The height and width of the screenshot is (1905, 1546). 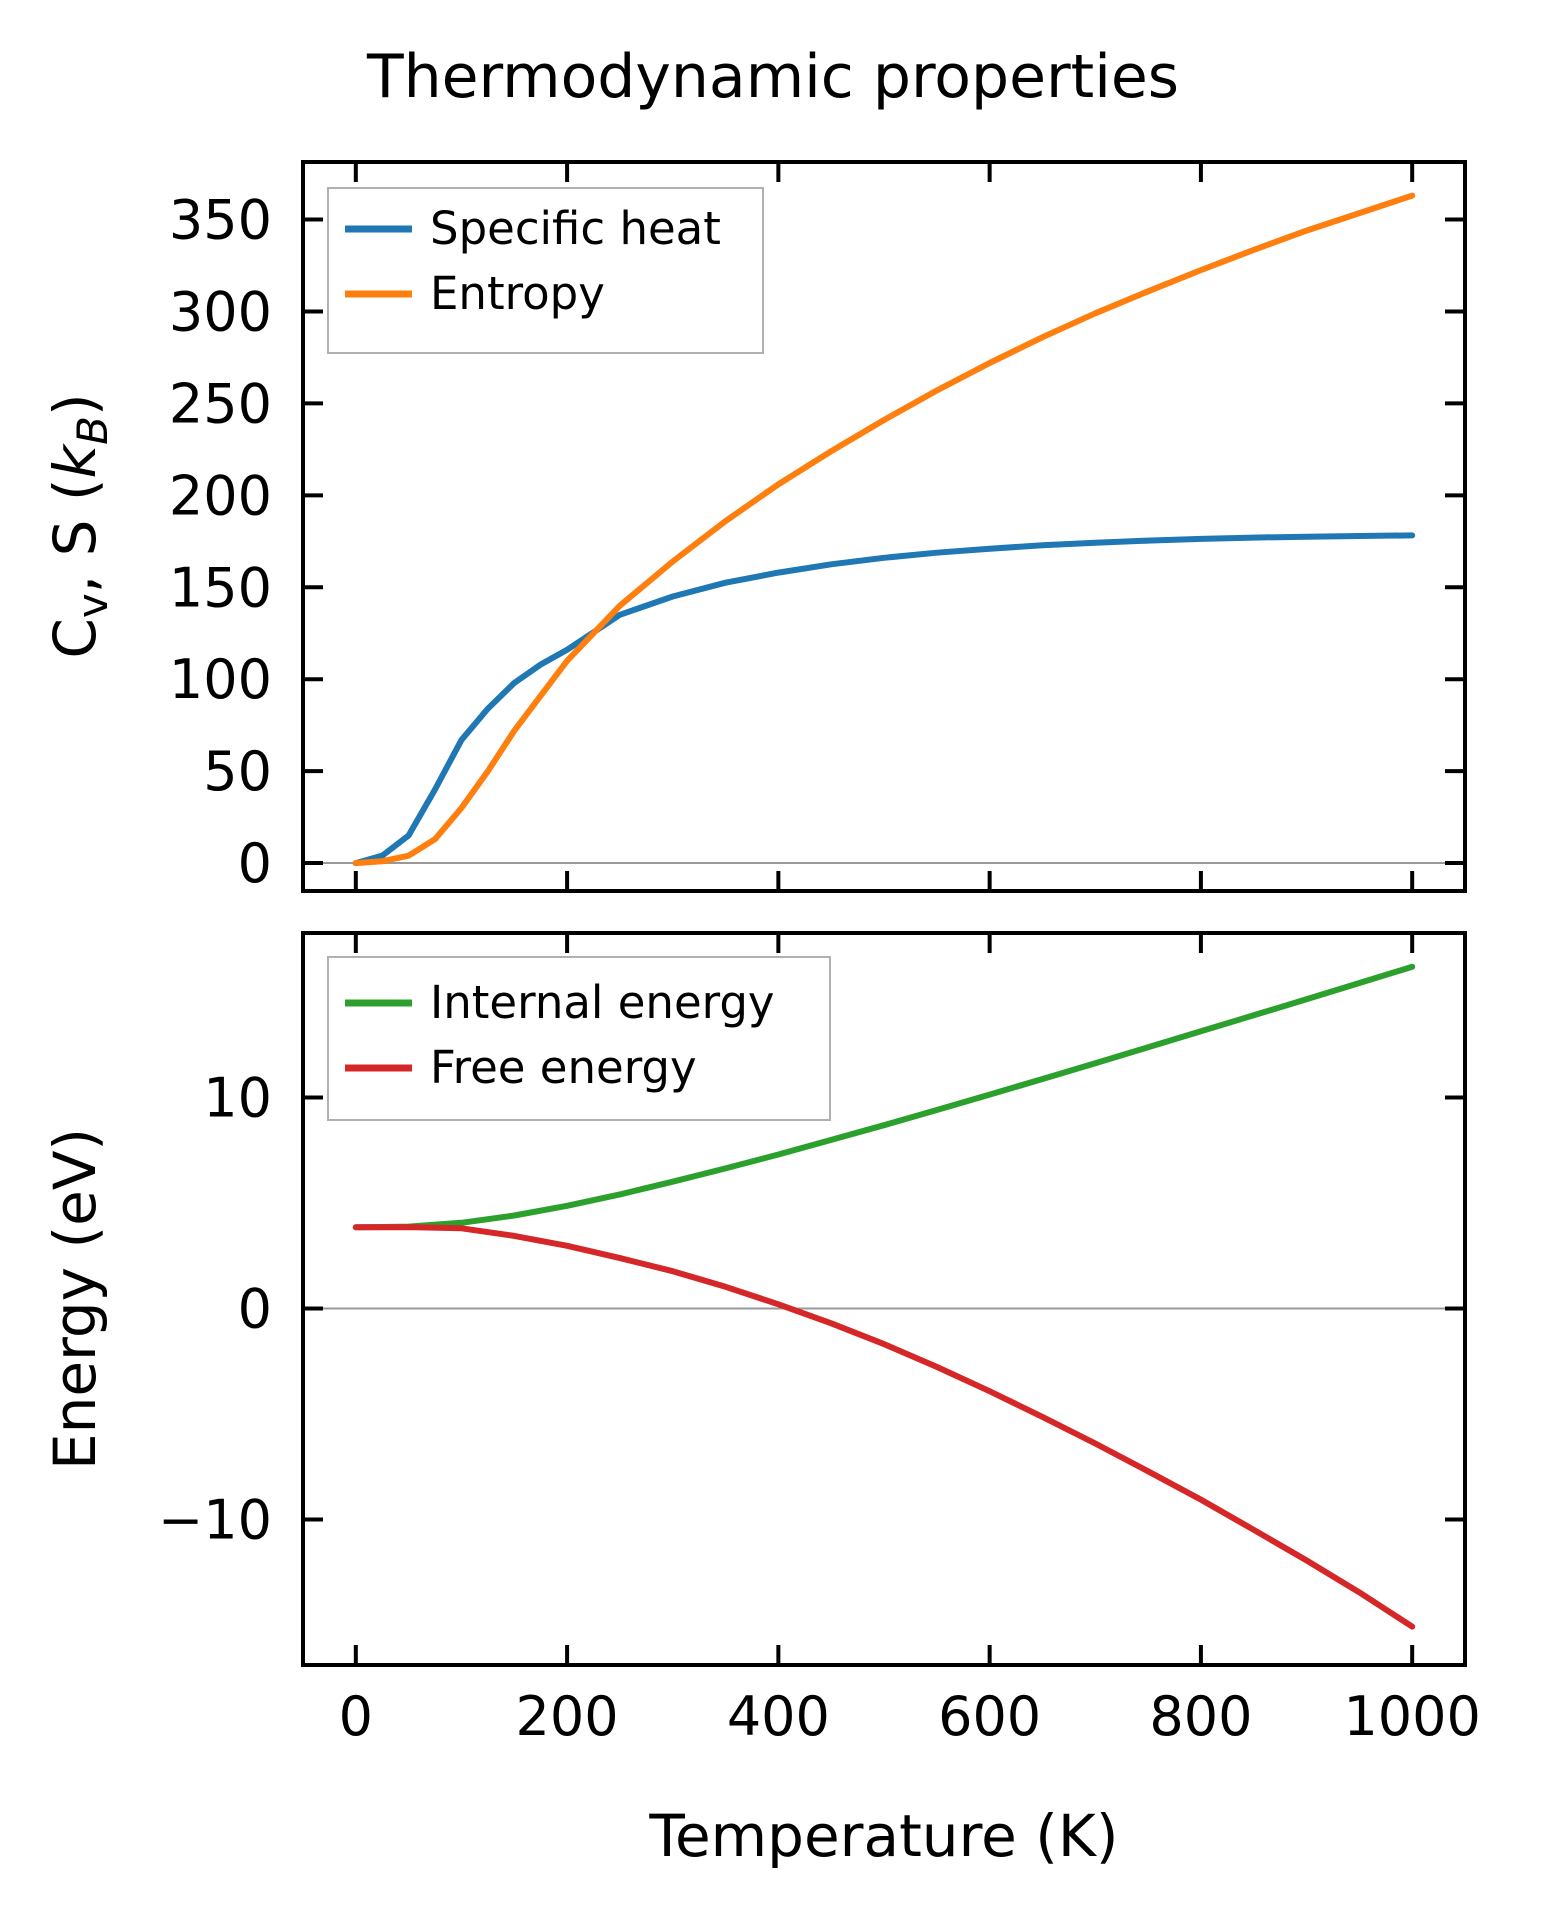 I want to click on x-tick-label: 800, so click(x=1200, y=1716).